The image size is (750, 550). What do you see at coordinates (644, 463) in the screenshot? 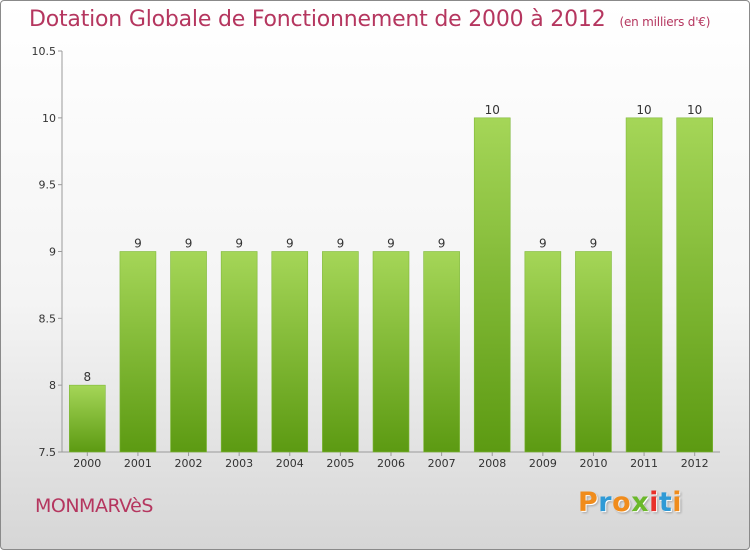
I see `x-tick-label: 2011` at bounding box center [644, 463].